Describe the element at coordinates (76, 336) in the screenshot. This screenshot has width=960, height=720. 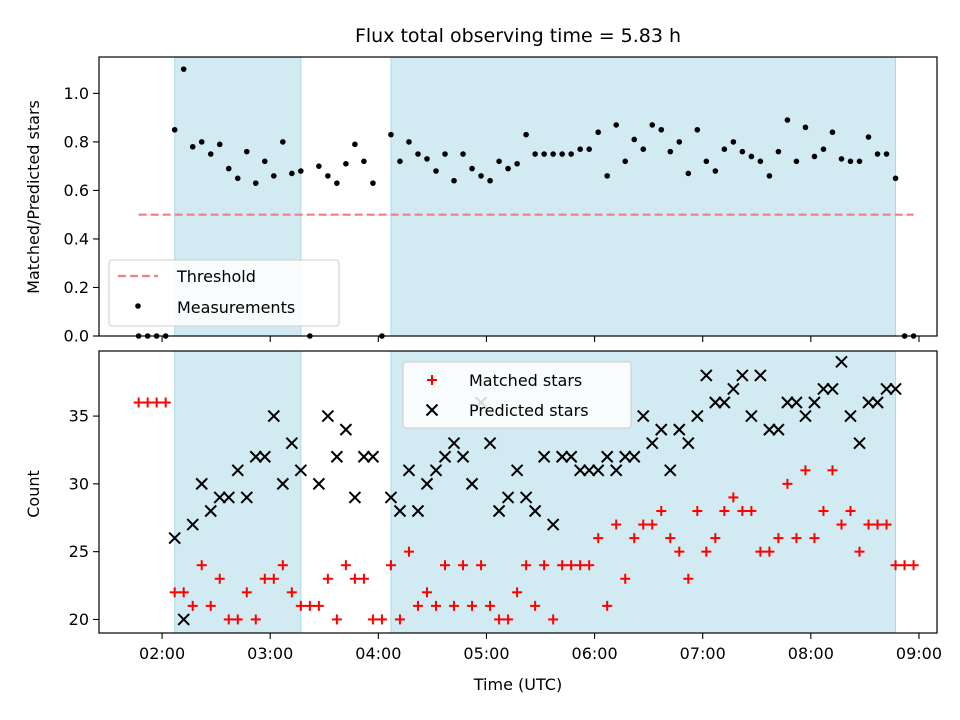
I see `y-tick-label: 0.0` at that location.